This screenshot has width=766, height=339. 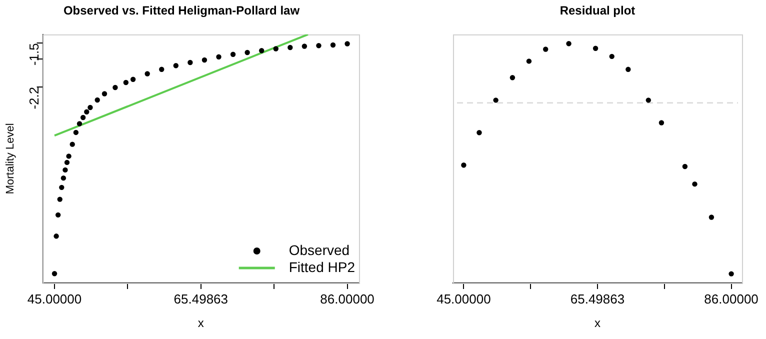 What do you see at coordinates (322, 266) in the screenshot?
I see `legend-label: Fitted HP2` at bounding box center [322, 266].